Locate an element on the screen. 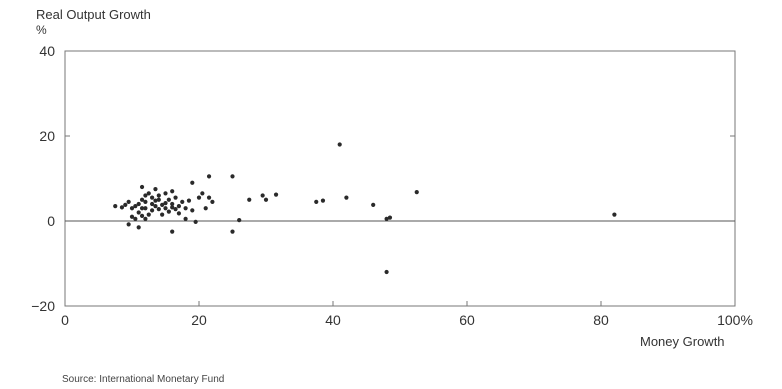 The image size is (782, 389). y-tick-label: −20 is located at coordinates (43, 306).